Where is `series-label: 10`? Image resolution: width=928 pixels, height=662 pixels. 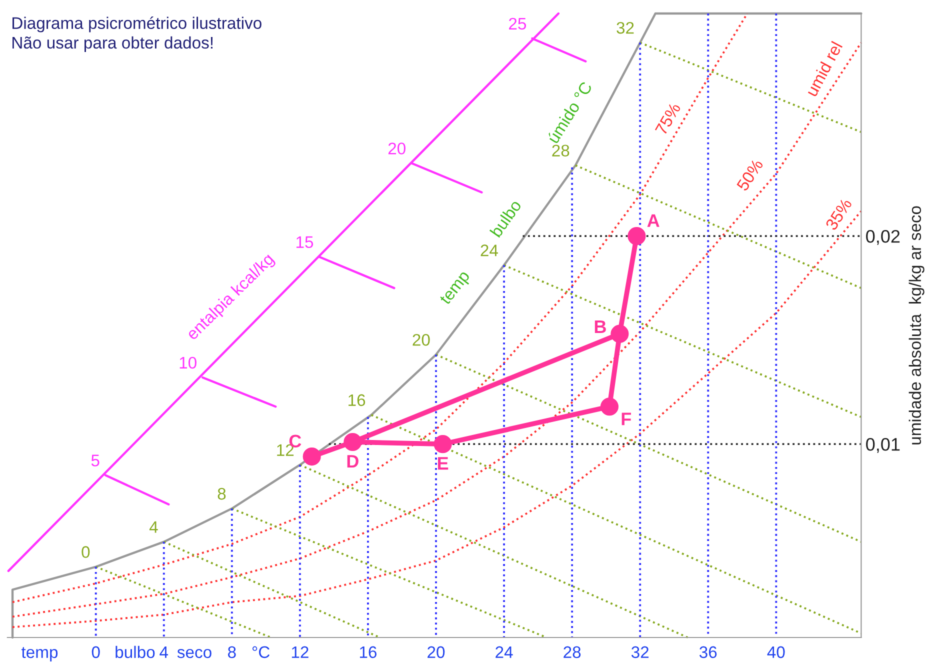
series-label: 10 is located at coordinates (188, 362).